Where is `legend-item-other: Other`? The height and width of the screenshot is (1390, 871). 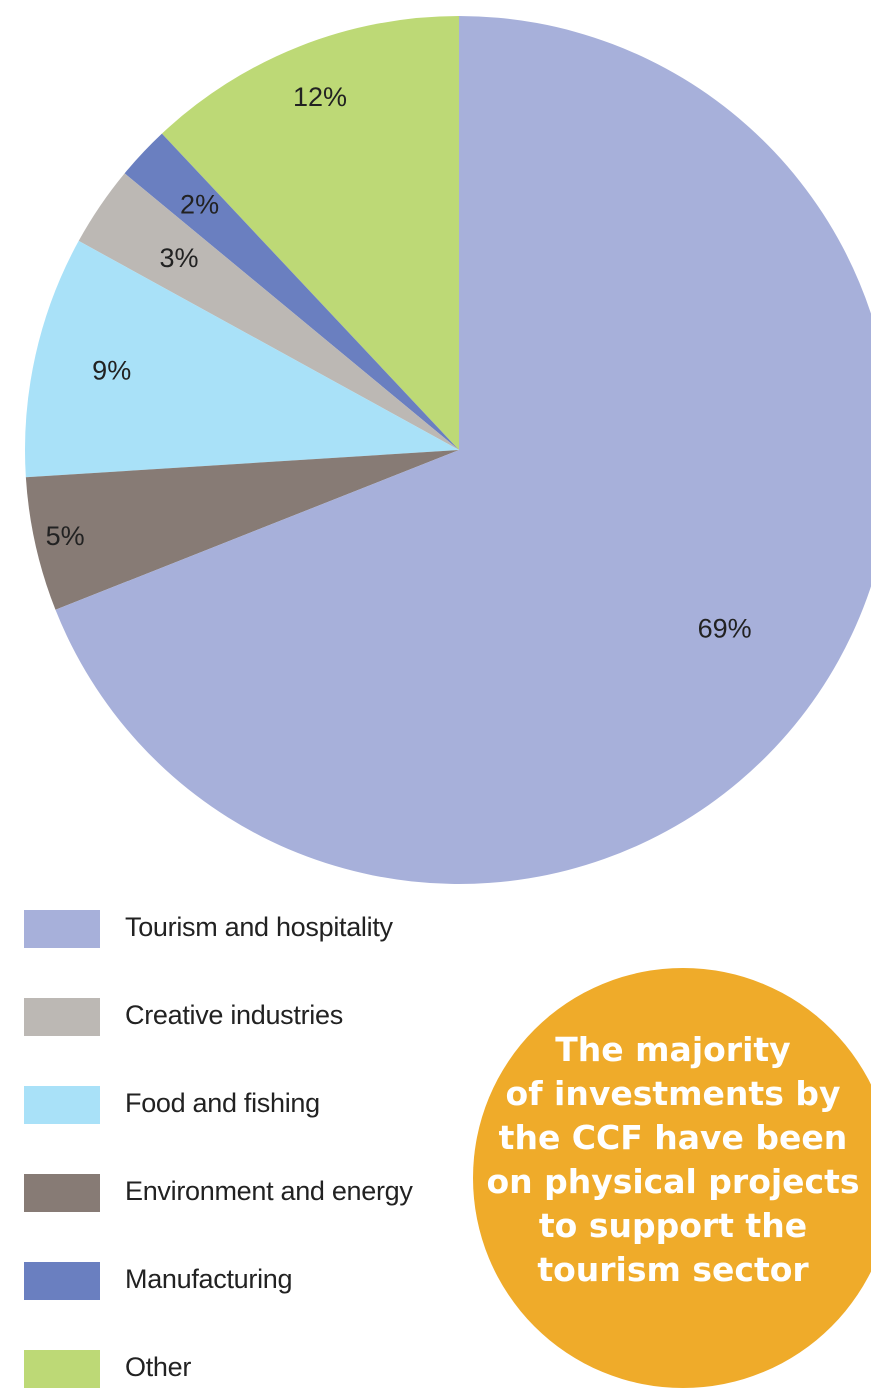
legend-item-other: Other is located at coordinates (244, 1370).